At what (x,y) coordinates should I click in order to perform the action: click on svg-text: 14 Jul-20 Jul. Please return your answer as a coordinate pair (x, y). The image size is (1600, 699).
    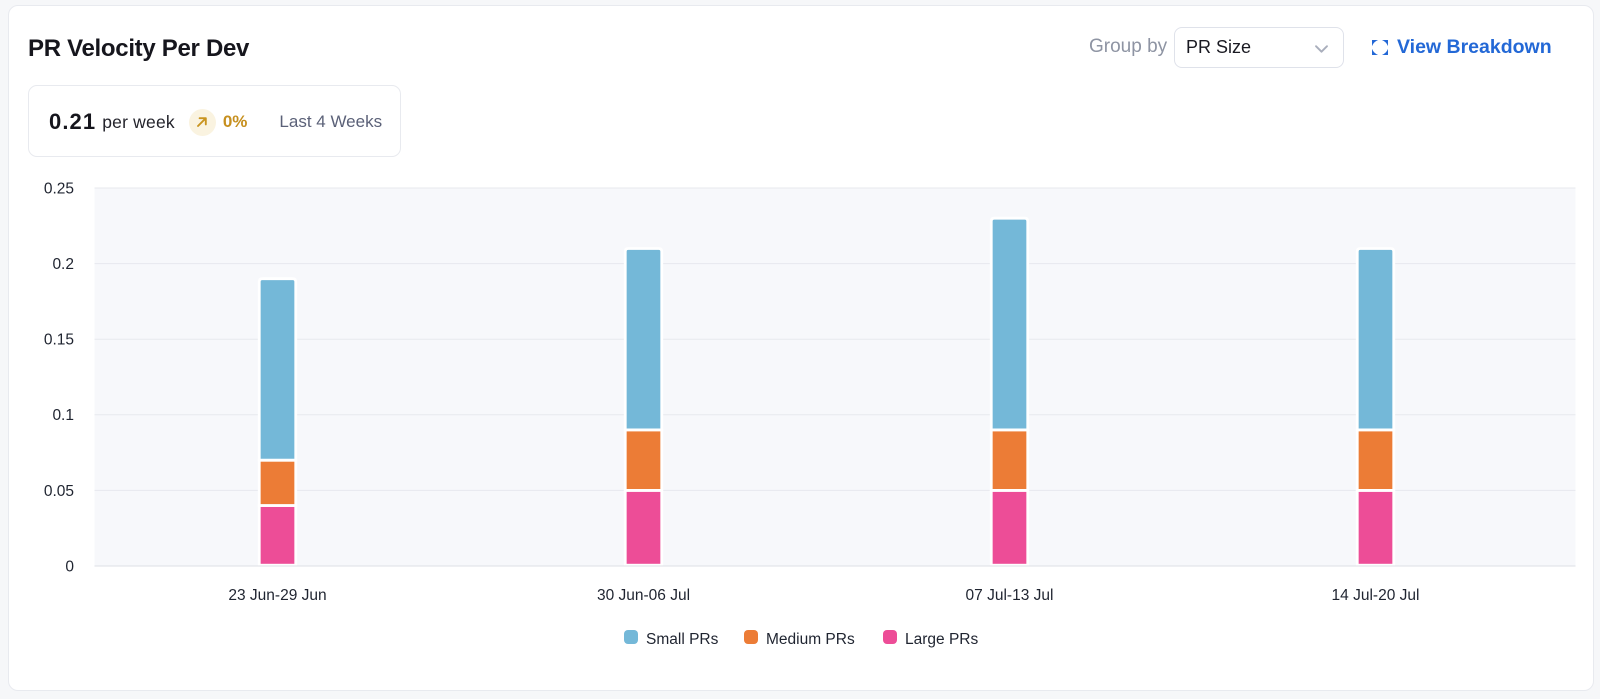
    Looking at the image, I should click on (1376, 595).